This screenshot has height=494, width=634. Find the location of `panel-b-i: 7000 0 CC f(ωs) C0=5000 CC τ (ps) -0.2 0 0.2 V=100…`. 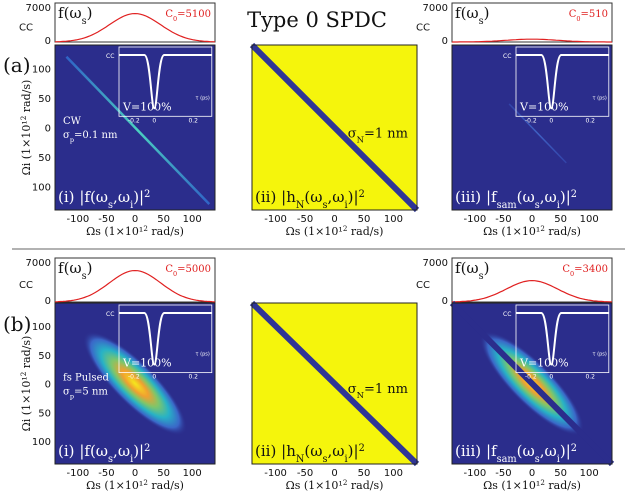

panel-b-i: 7000 0 CC f(ωs) C0=5000 CC τ (ps) -0.2 0 0.2 V=100… is located at coordinates (117, 375).